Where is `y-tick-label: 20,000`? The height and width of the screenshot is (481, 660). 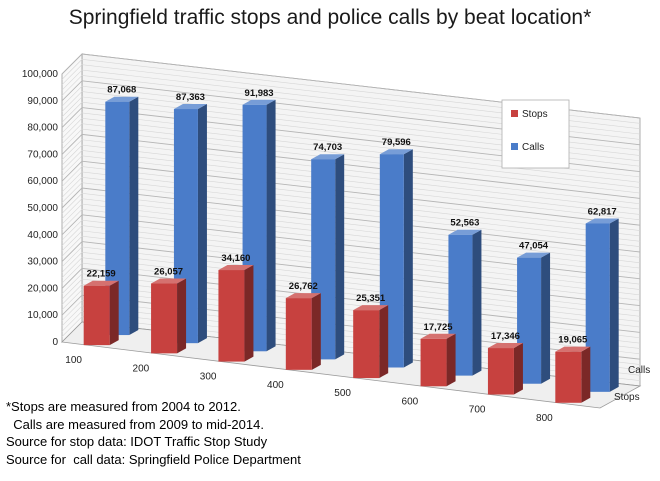
y-tick-label: 20,000 is located at coordinates (42, 288).